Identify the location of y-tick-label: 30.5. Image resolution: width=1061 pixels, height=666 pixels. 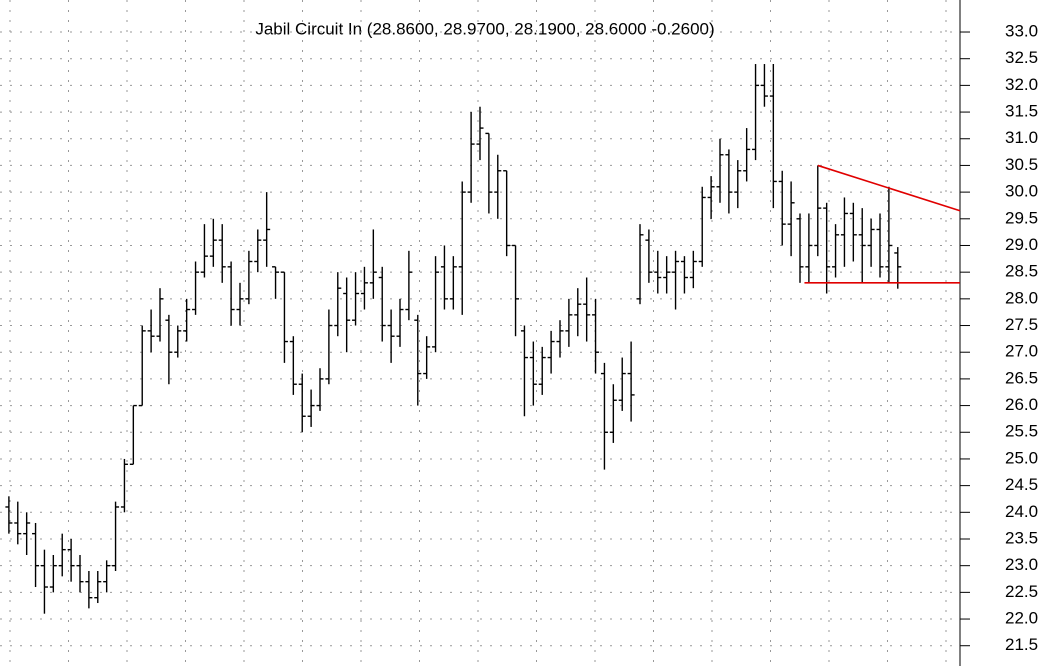
(1021, 164).